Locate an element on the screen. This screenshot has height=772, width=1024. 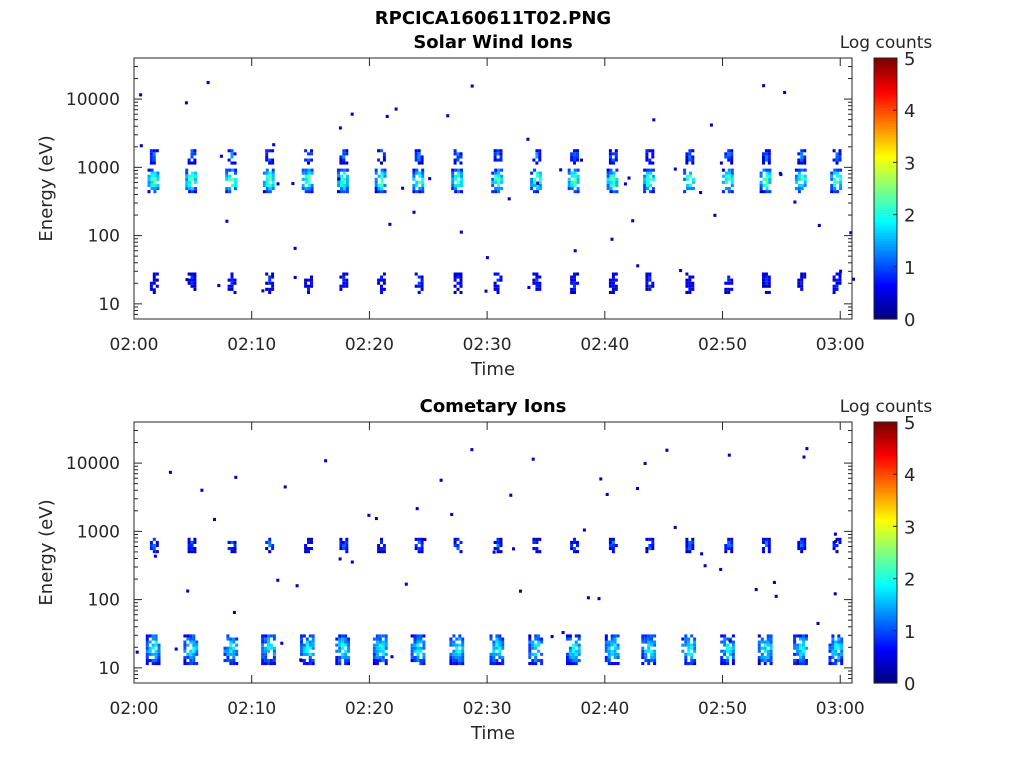
x-tick-label: 02:20 is located at coordinates (369, 709).